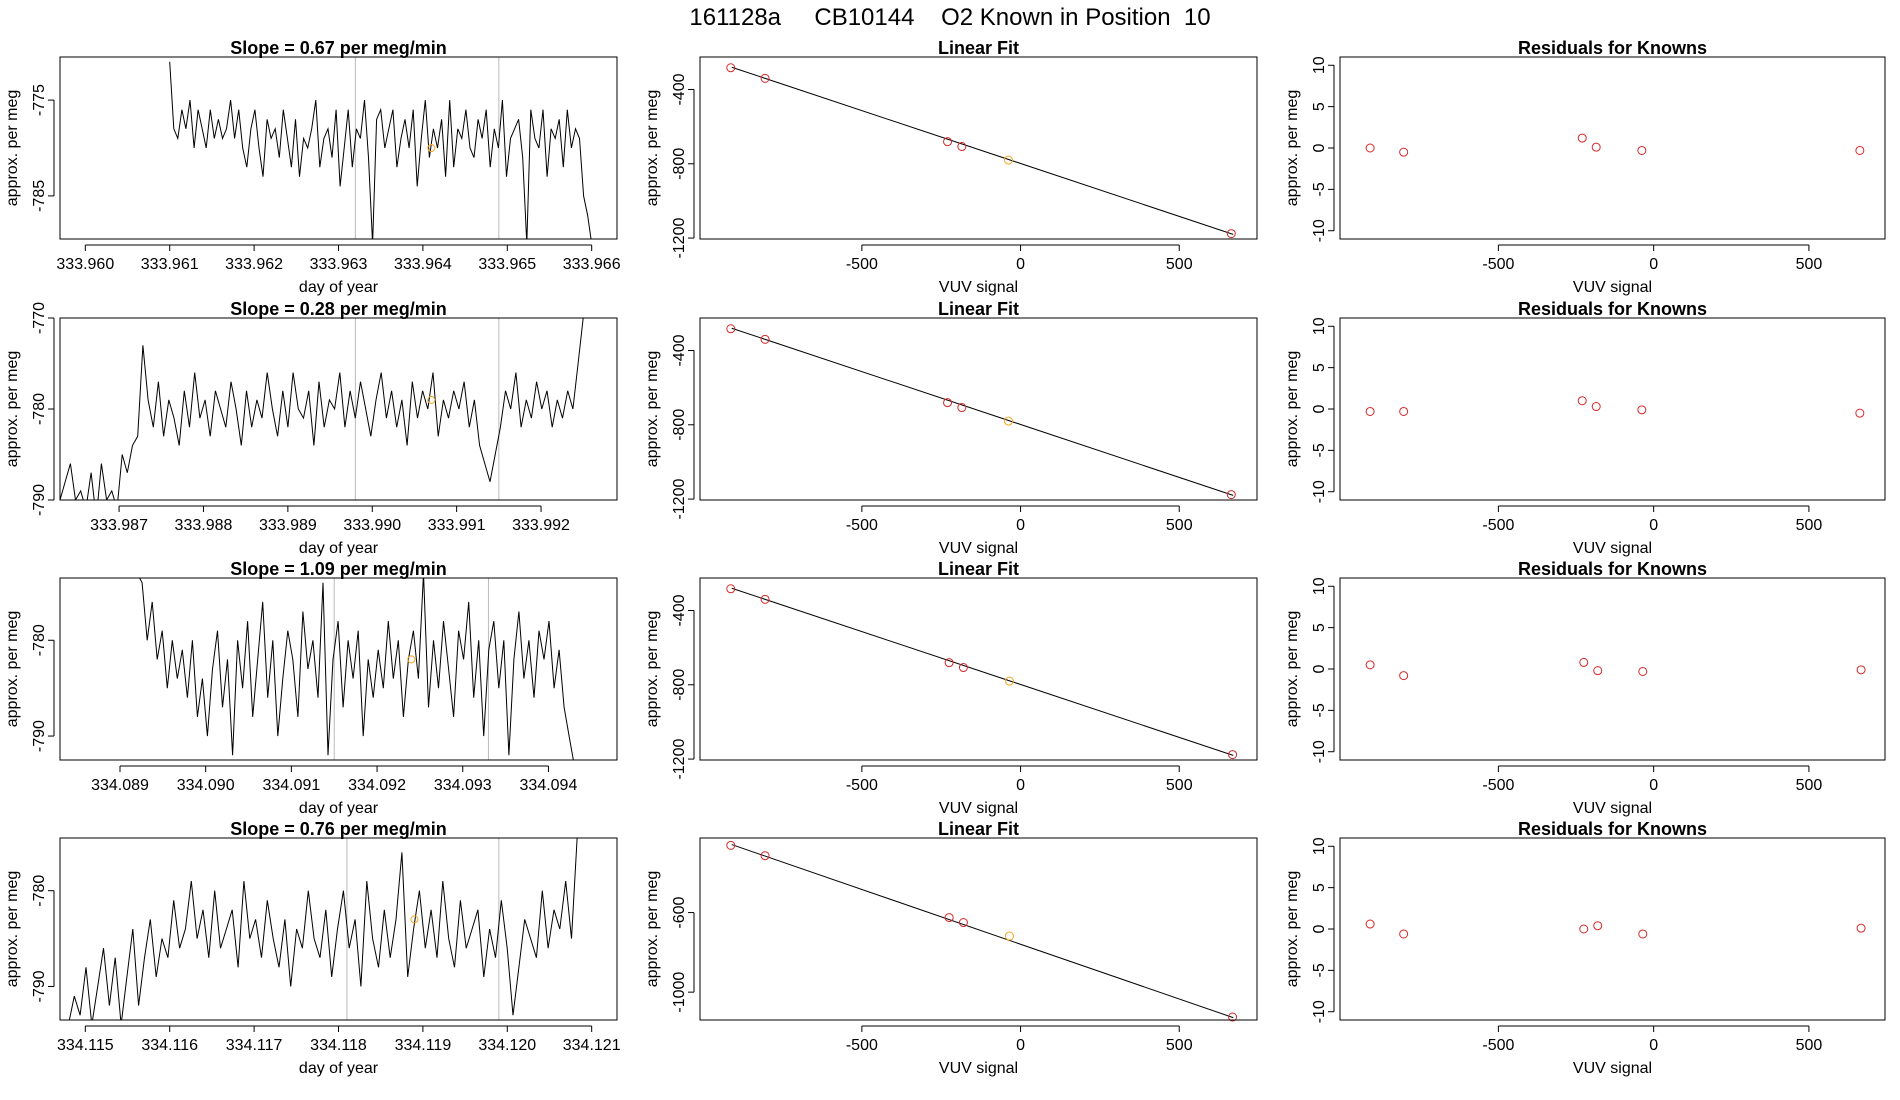 Image resolution: width=1900 pixels, height=1100 pixels. Describe the element at coordinates (39, 100) in the screenshot. I see `y-tick-label: -775` at that location.